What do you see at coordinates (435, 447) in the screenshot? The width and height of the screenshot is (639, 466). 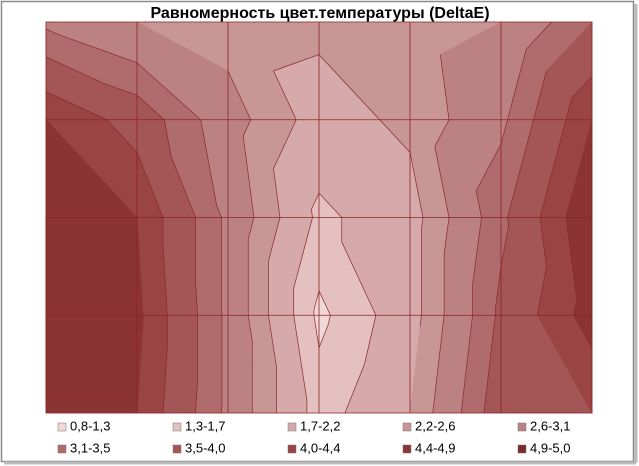 I see `legend-label: 4,4-4,9` at bounding box center [435, 447].